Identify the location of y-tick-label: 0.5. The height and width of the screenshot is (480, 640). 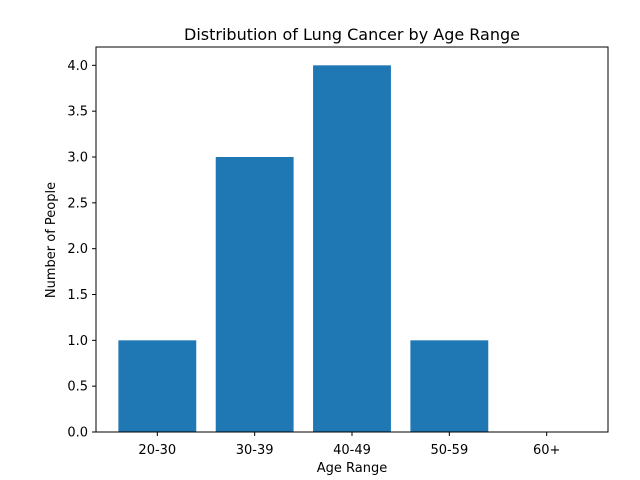
(77, 387).